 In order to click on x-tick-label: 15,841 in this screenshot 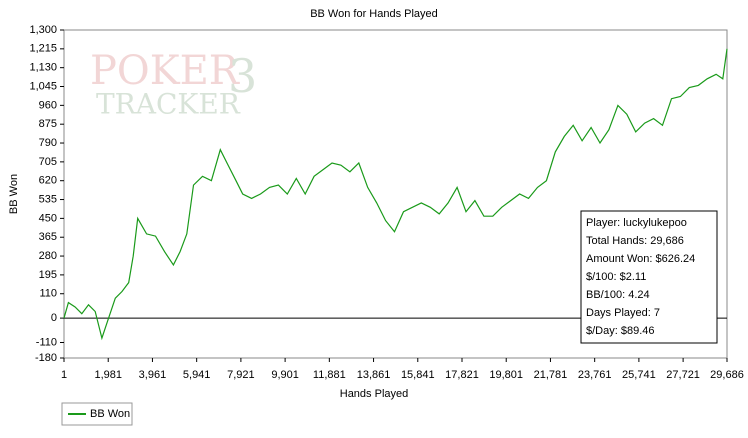, I will do `click(418, 375)`.